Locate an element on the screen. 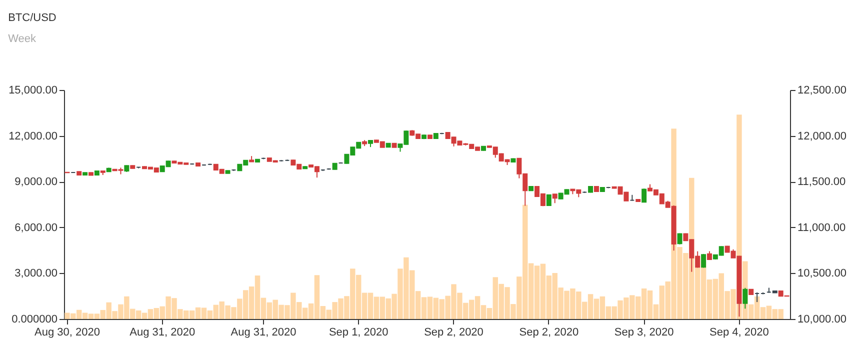 Image resolution: width=854 pixels, height=343 pixels. x-tick-label: Sep 1, 2020 is located at coordinates (358, 332).